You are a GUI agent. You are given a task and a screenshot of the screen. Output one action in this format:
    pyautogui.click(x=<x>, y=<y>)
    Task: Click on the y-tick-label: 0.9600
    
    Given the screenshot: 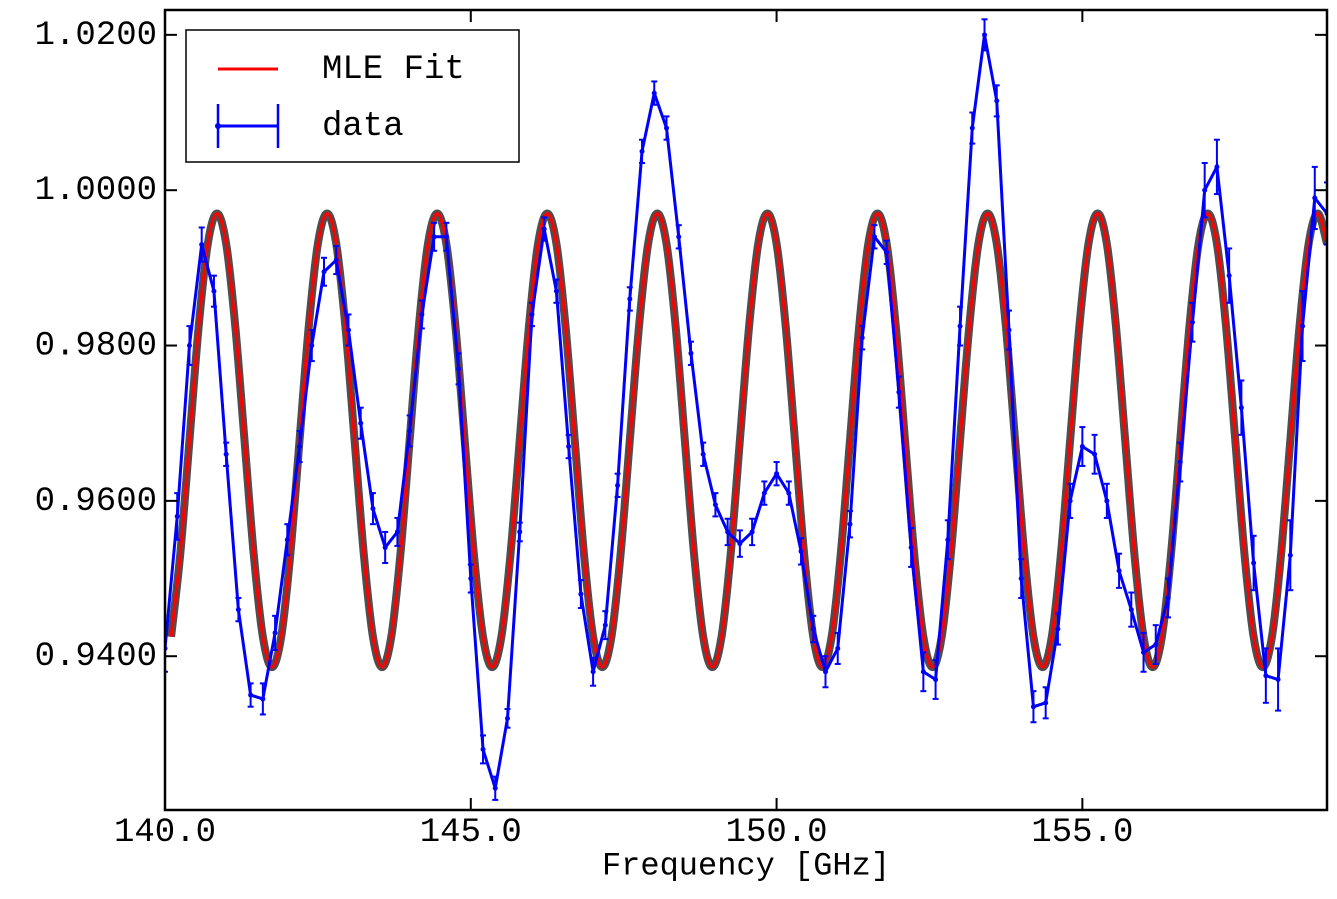 What is the action you would take?
    pyautogui.click(x=96, y=502)
    